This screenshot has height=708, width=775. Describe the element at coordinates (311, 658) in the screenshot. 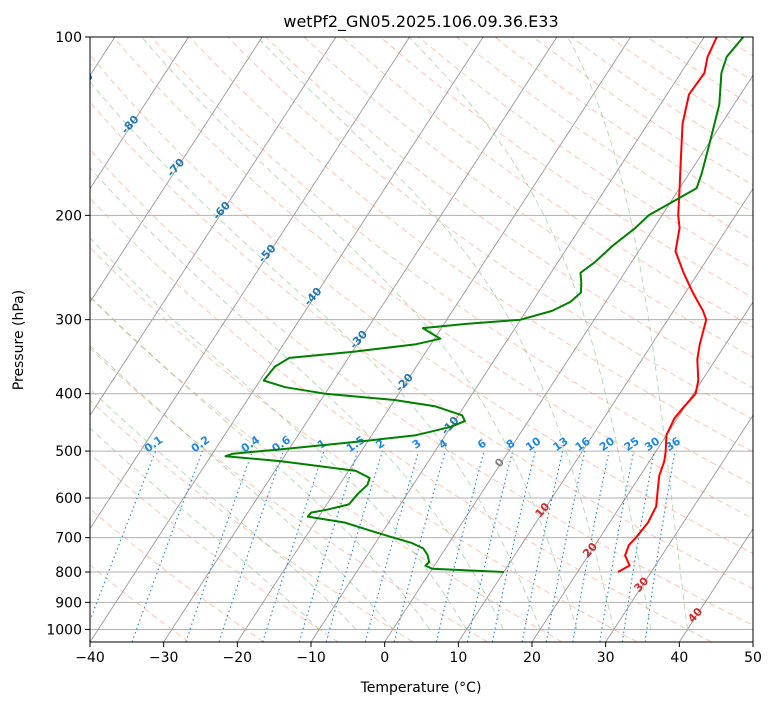

I see `x-tick-label: −10` at that location.